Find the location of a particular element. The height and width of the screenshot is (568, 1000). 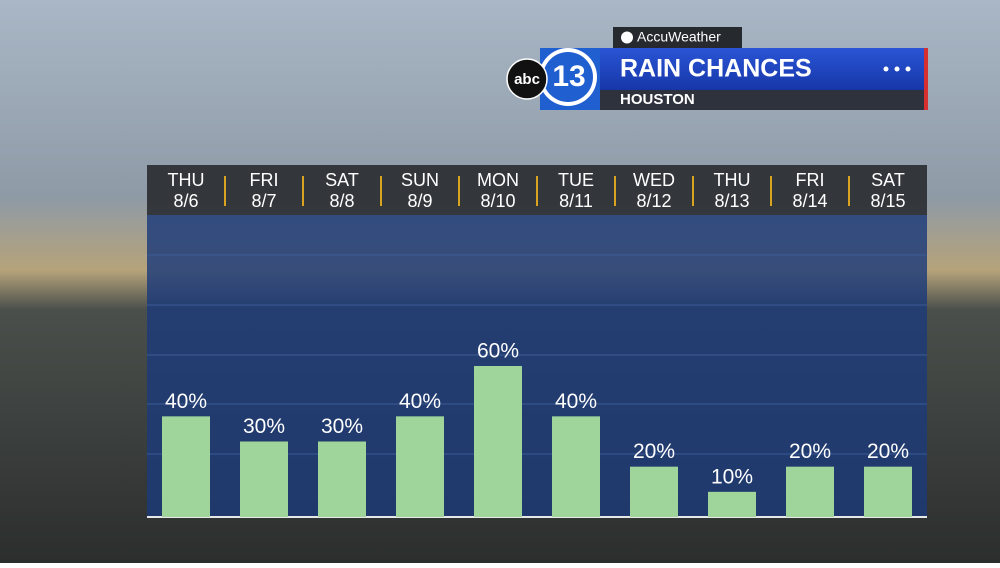

provider-tab is located at coordinates (677, 37).